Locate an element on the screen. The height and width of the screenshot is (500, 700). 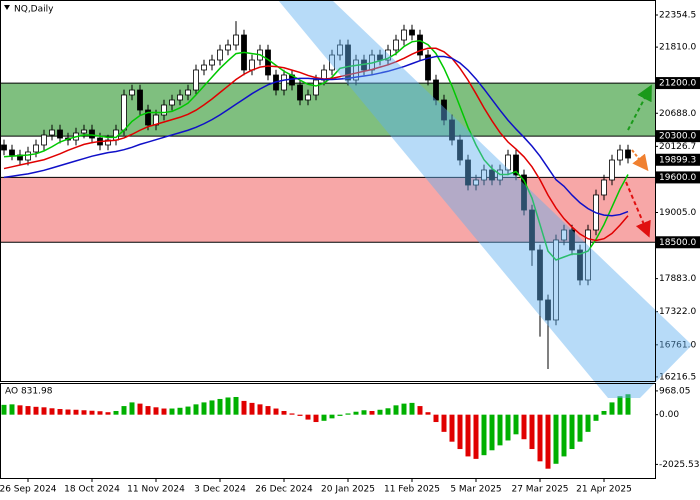
y-tick-label: 20126.7 is located at coordinates (677, 147).